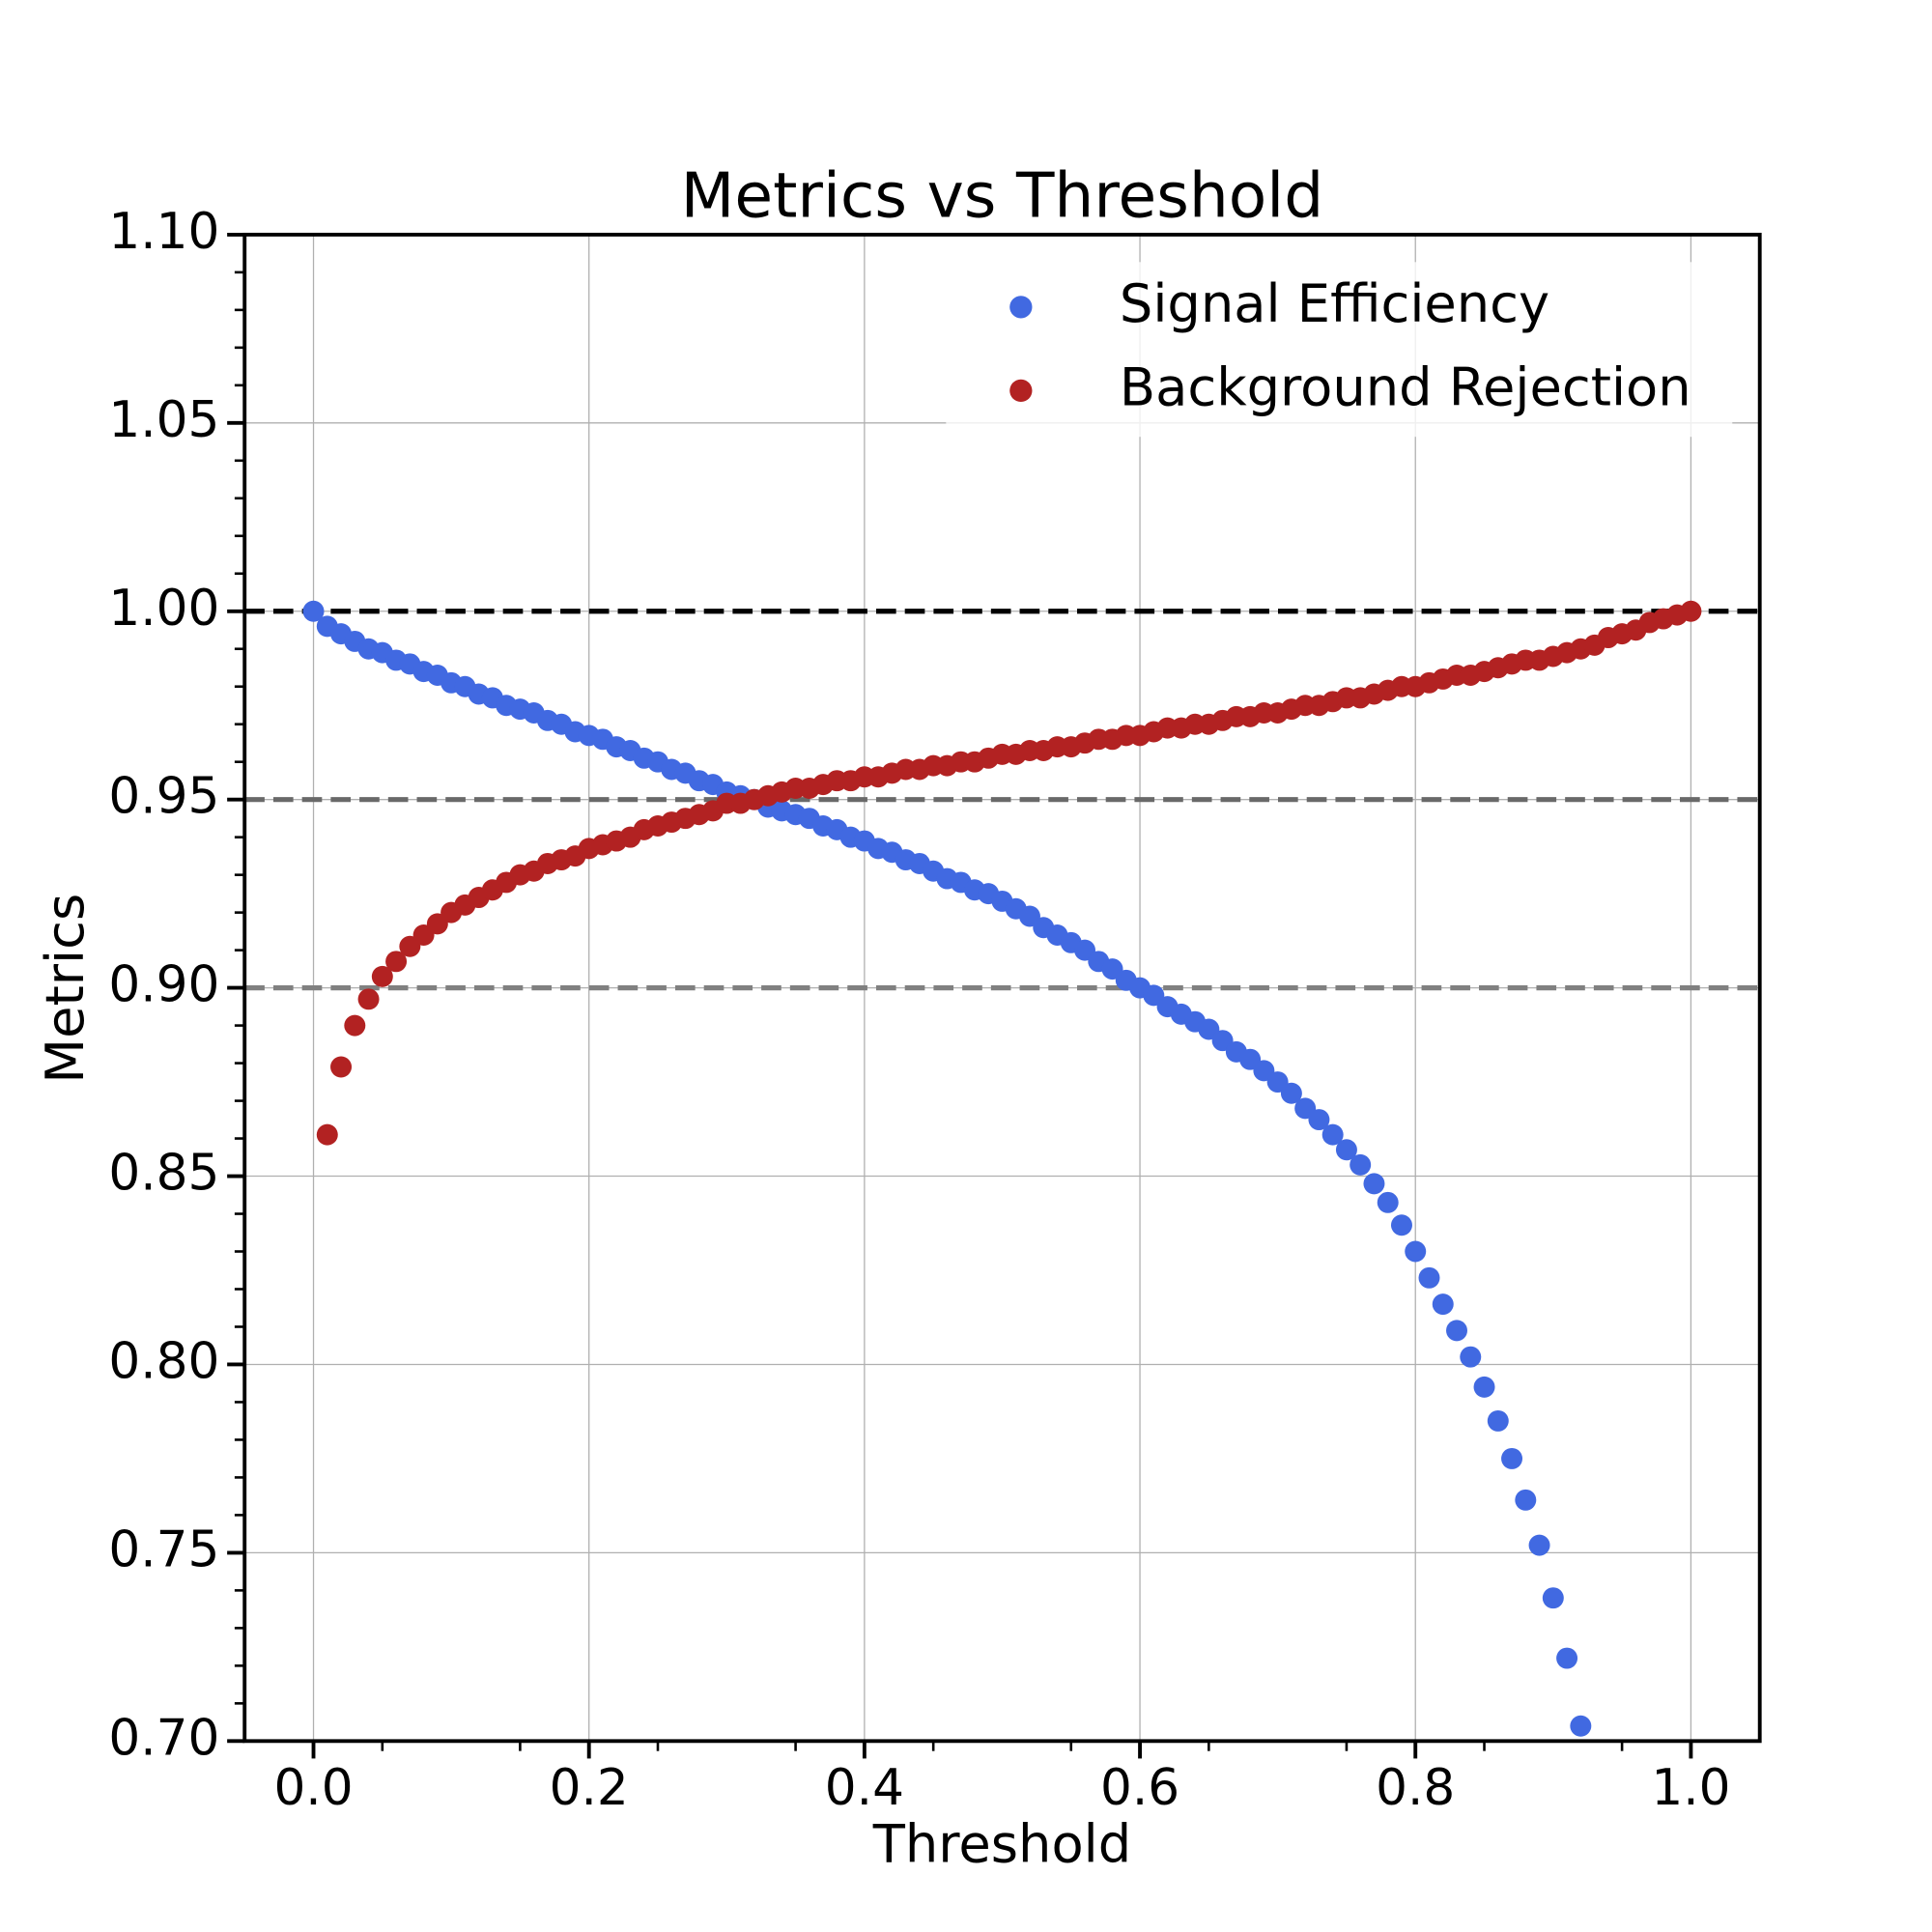  I want to click on y-tick-label: 0.70, so click(163, 1738).